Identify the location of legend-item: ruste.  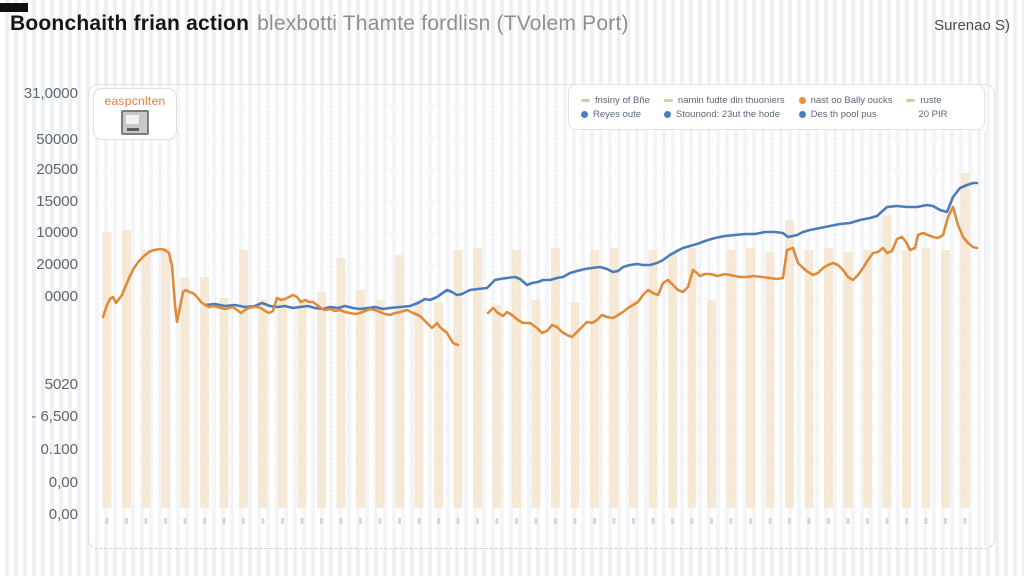
(926, 100).